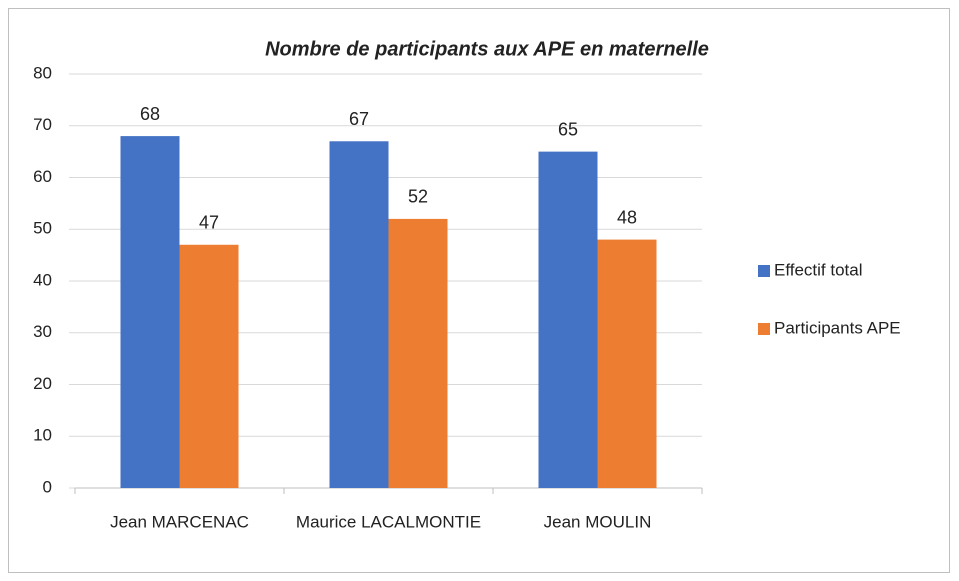 Image resolution: width=959 pixels, height=581 pixels. Describe the element at coordinates (837, 327) in the screenshot. I see `legend-label: Participants APE` at that location.